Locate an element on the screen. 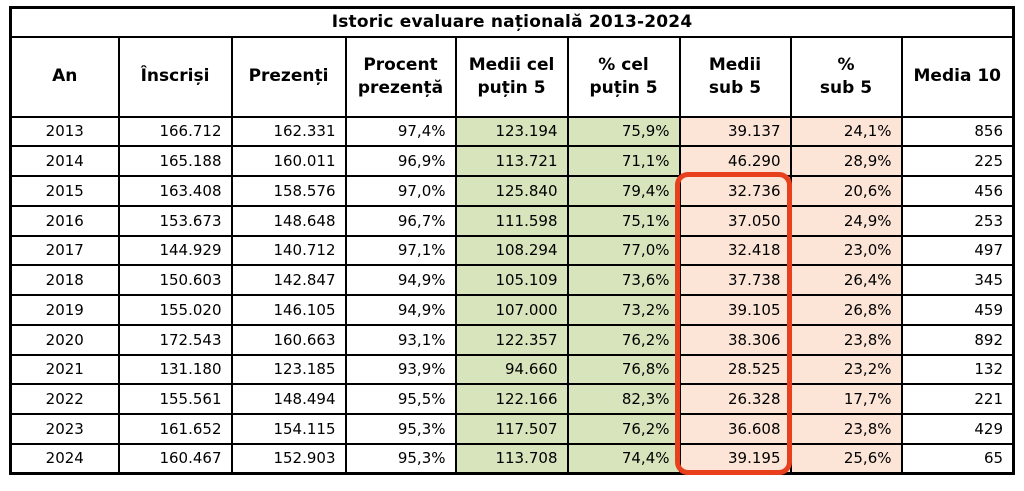 This screenshot has height=491, width=1024. cell-value: 32.418 is located at coordinates (735, 250).